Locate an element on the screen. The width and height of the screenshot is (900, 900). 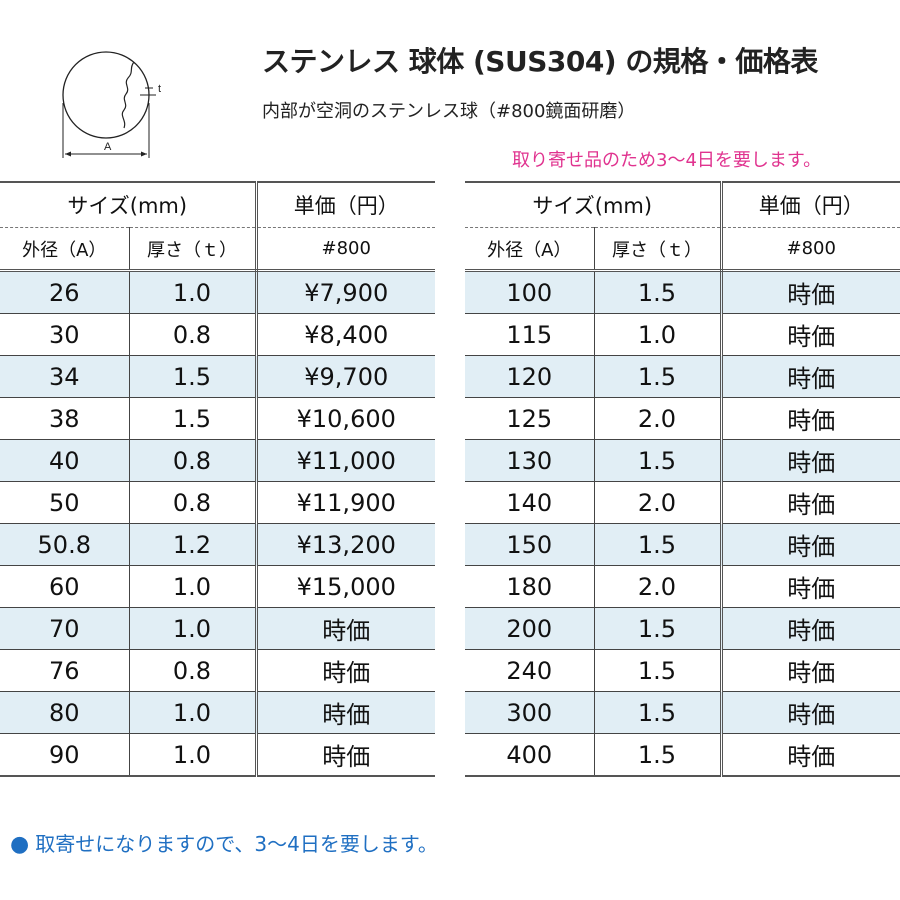
price-cell: ¥11,000 is located at coordinates (345, 460).